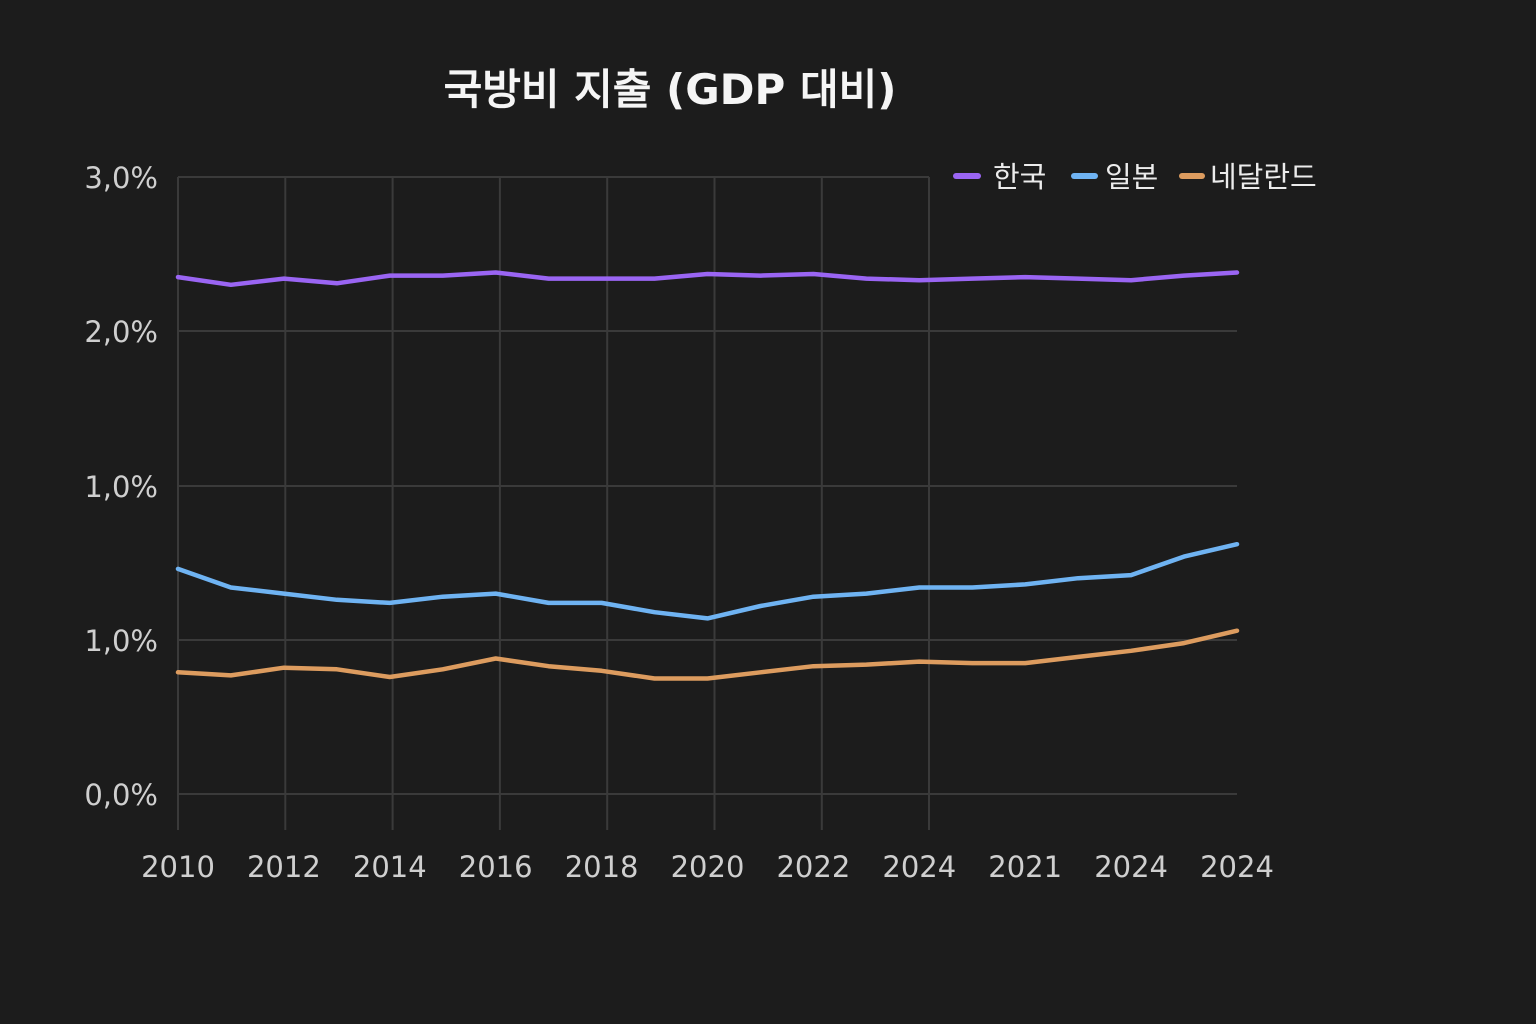 The width and height of the screenshot is (1536, 1024). I want to click on x-tick-label: 2021, so click(1025, 867).